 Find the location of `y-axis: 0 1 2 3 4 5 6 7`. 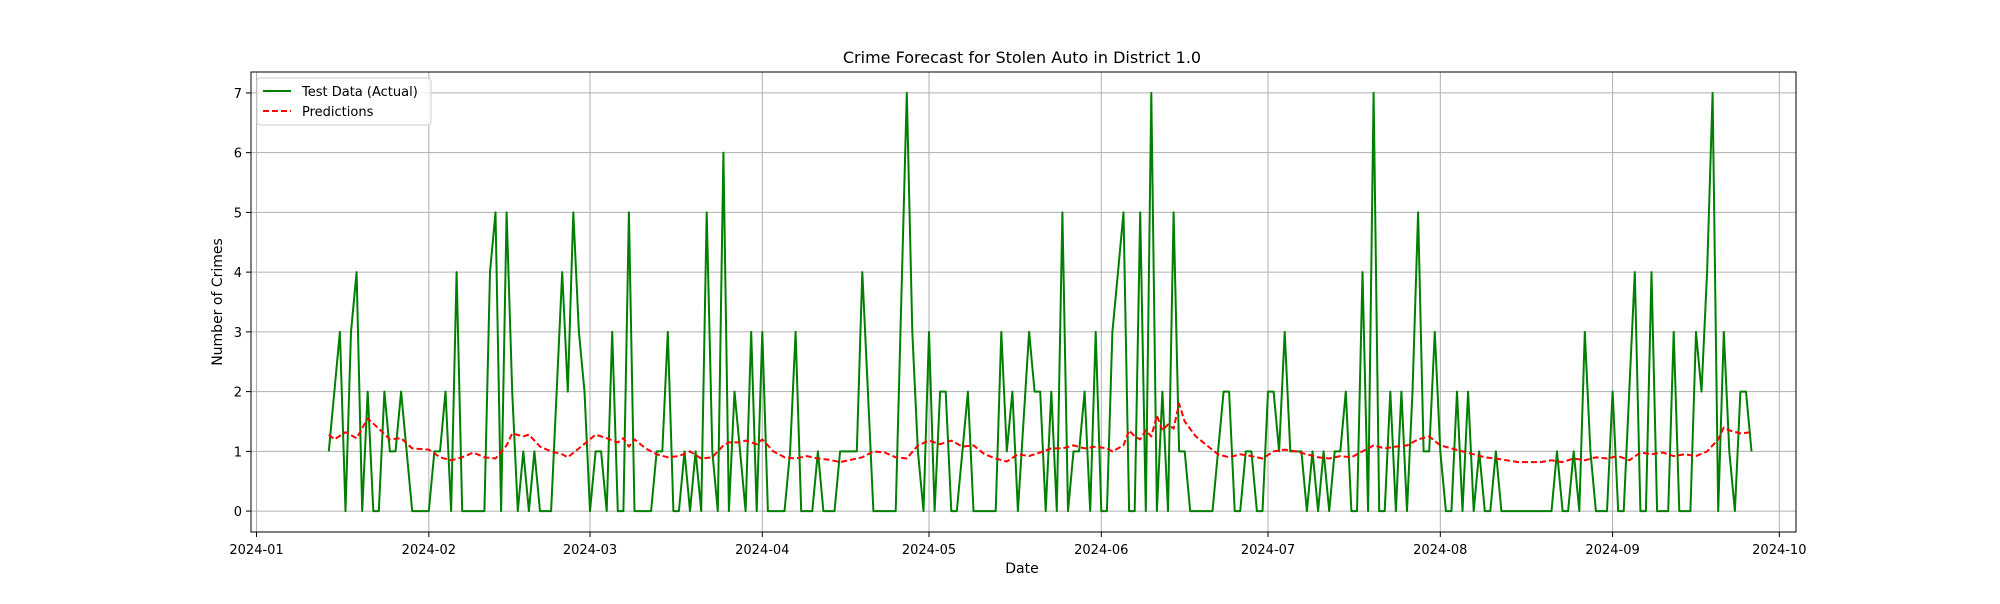

y-axis: 0 1 2 3 4 5 6 7 is located at coordinates (242, 303).